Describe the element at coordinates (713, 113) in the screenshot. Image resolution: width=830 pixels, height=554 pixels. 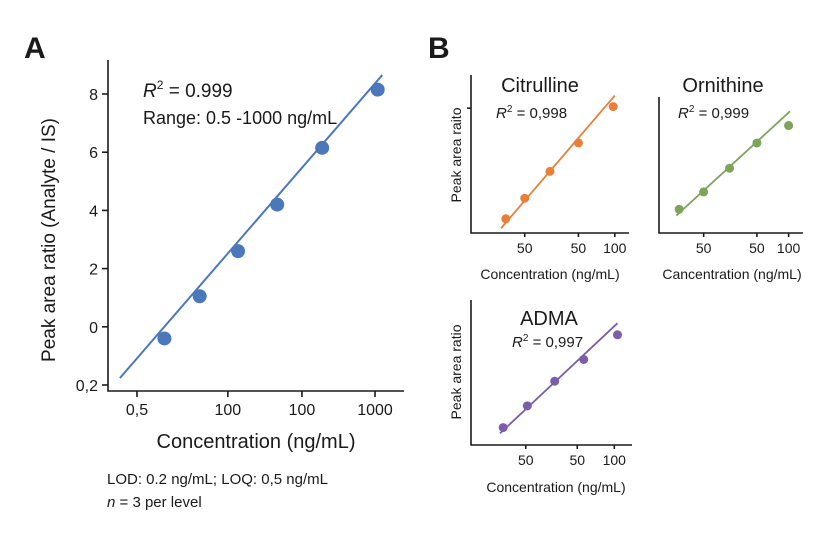
I see `ornithine-r2: R2 = 0,999` at that location.